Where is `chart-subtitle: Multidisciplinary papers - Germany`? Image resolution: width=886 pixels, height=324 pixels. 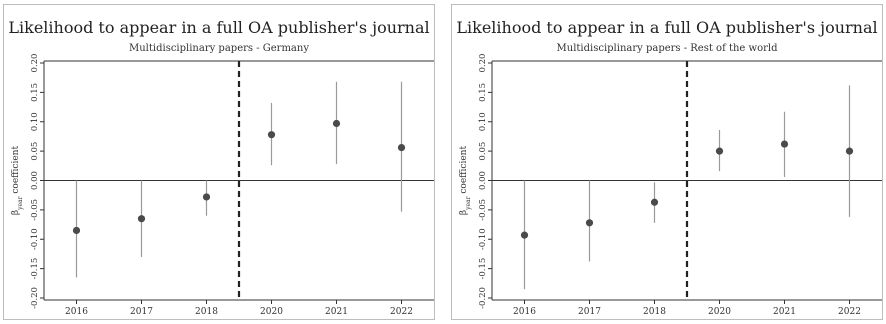 chart-subtitle: Multidisciplinary papers - Germany is located at coordinates (219, 48).